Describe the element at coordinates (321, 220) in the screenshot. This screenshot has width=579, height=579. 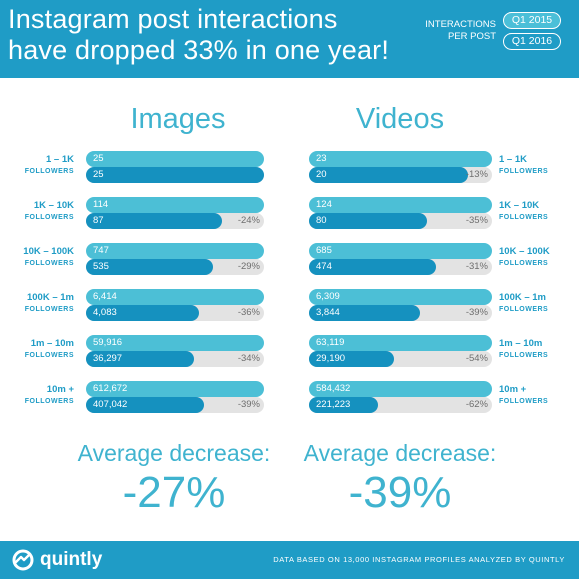
I see `videos-value-q1-2016-1: 80` at that location.